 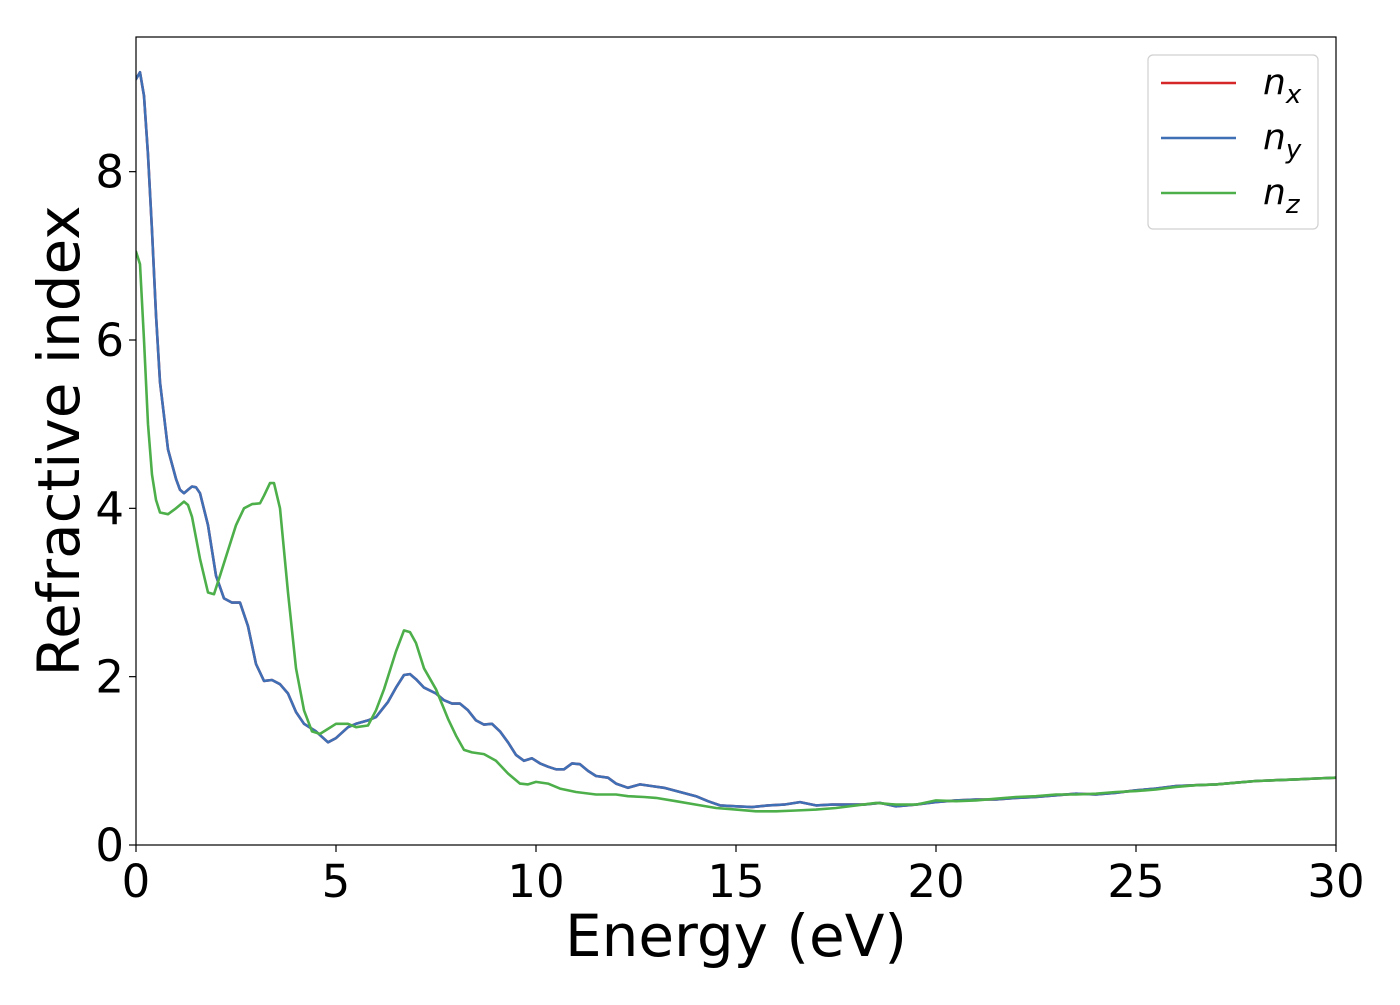 I want to click on x-tick-label: 15, so click(x=735, y=881).